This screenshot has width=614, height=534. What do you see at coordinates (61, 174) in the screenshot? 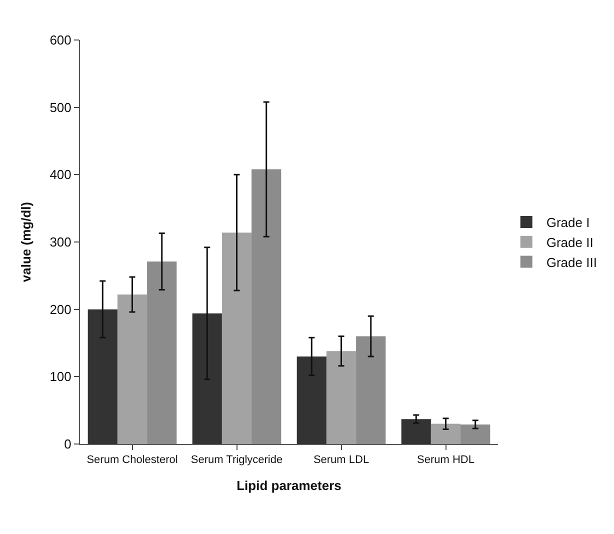
I see `y-tick-label: 400` at bounding box center [61, 174].